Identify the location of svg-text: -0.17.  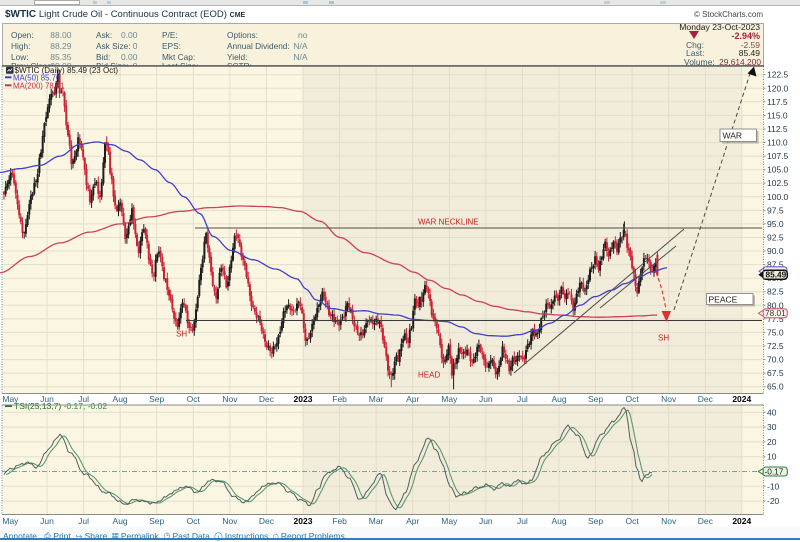
(774, 471).